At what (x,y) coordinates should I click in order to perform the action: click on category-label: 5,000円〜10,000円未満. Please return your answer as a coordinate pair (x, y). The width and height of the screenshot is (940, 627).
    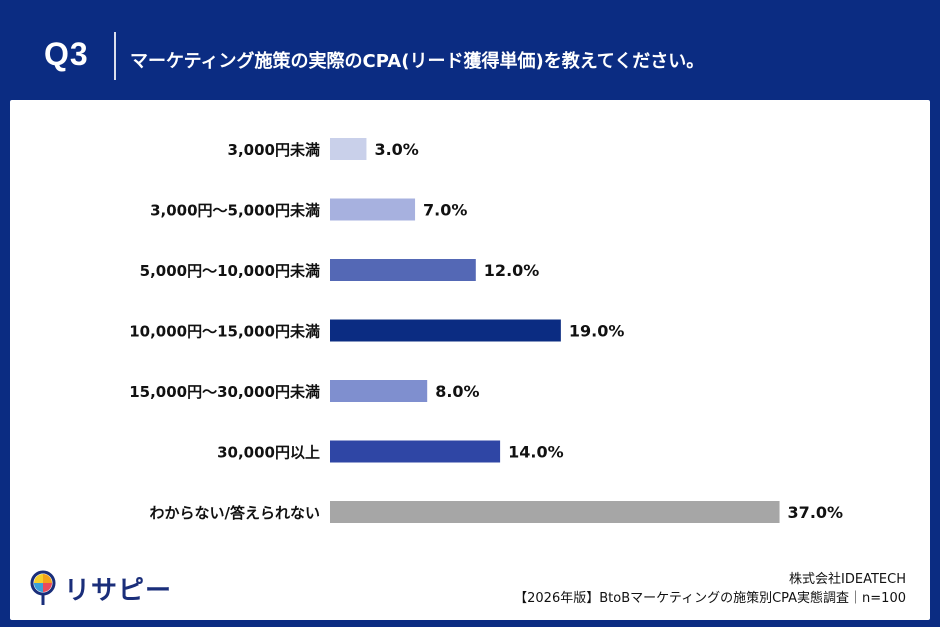
    Looking at the image, I should click on (230, 271).